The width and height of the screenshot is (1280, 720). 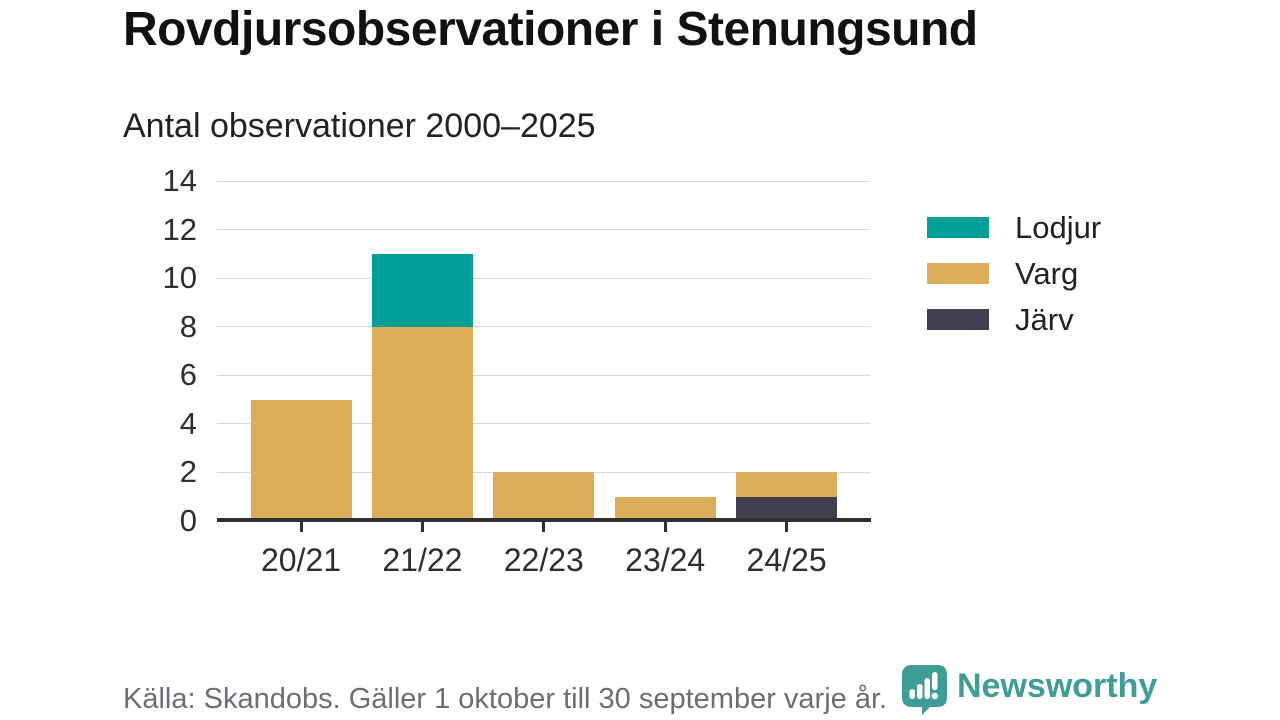 I want to click on brand-logo: Newsworthy, so click(x=1029, y=690).